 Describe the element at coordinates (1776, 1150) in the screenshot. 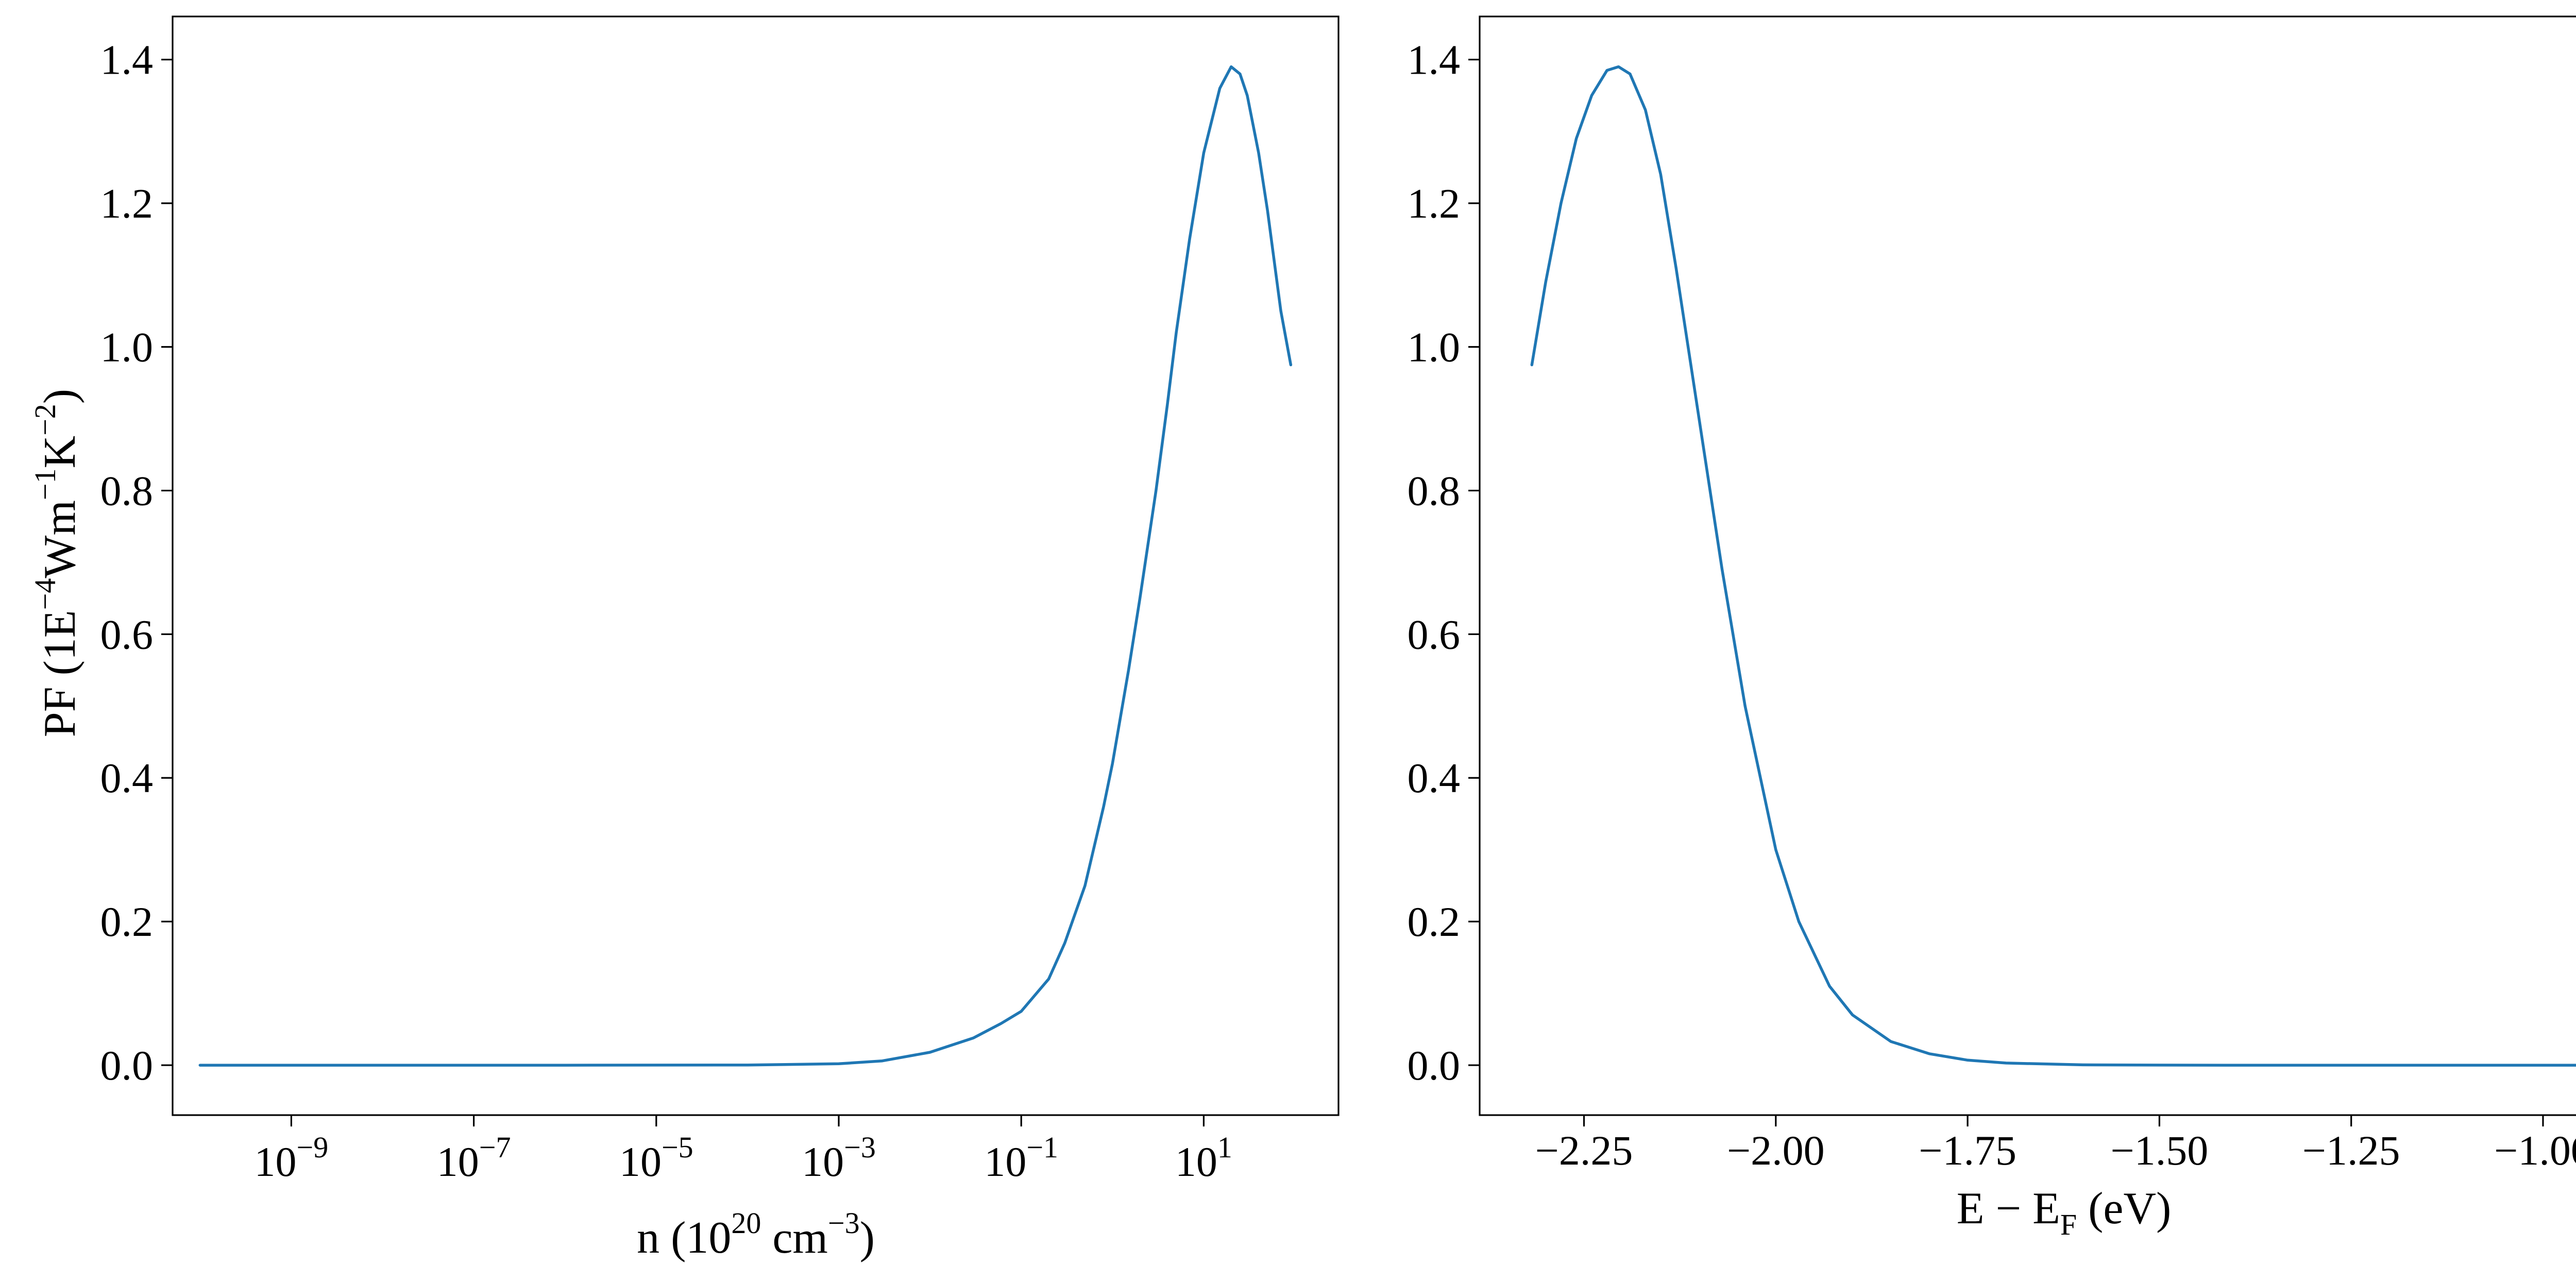

I see `right-x-tick-label-1: −2.00` at that location.